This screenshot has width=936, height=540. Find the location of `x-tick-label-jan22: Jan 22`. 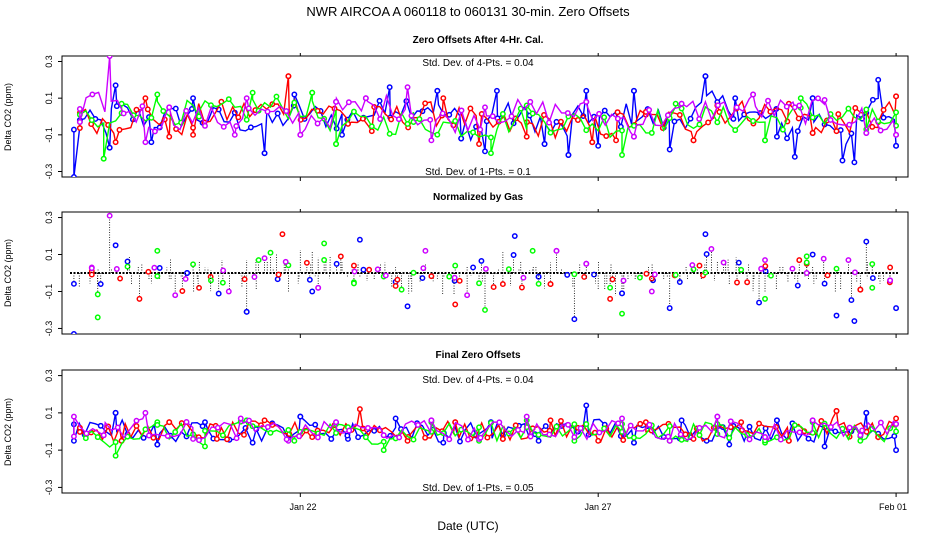

x-tick-label-jan22: Jan 22 is located at coordinates (302, 507).